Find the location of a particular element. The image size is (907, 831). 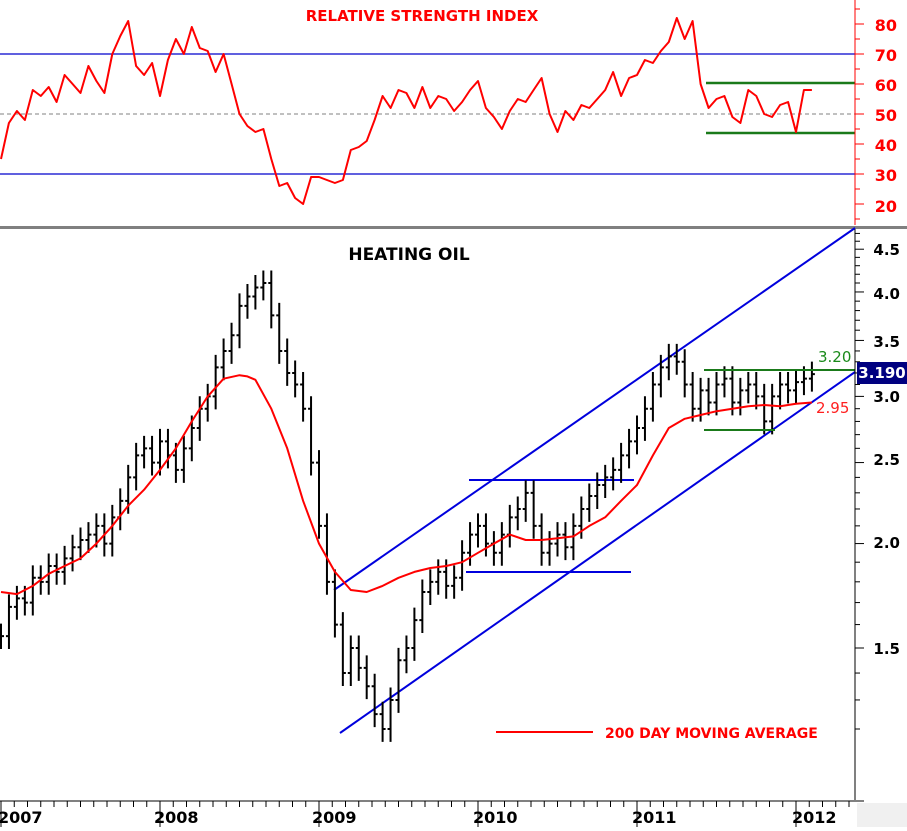

x-axis: 2007 2008 2009 2010 2011 2012 is located at coordinates (453, 813).